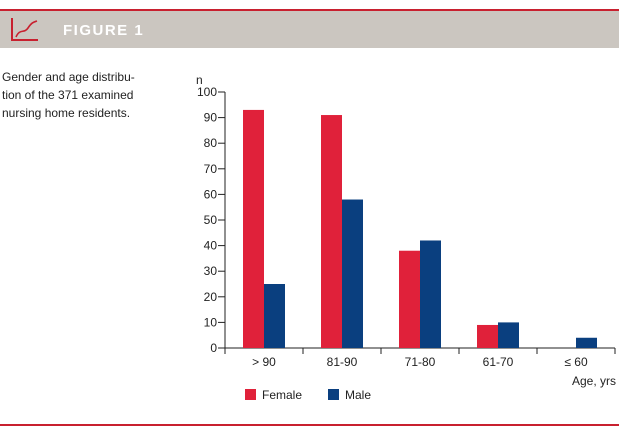  I want to click on y-tick-label: 30, so click(211, 271).